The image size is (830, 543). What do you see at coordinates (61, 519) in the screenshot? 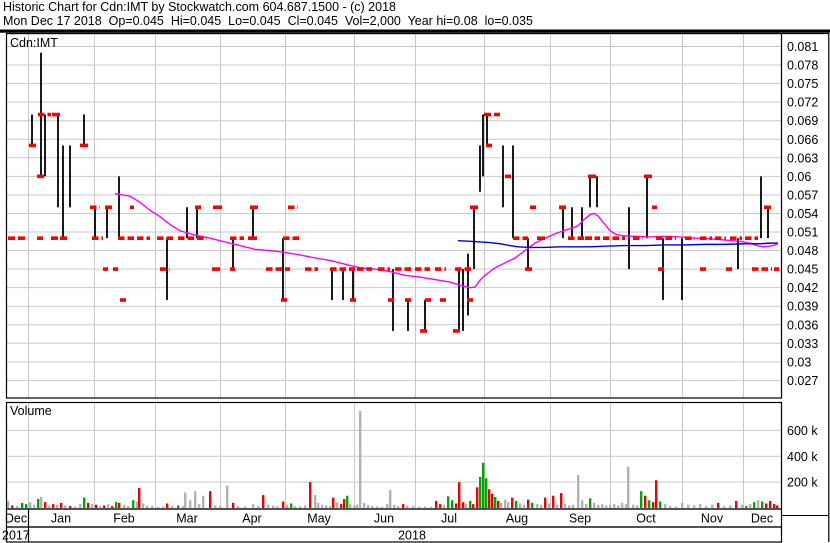
I see `month-label: Jan` at bounding box center [61, 519].